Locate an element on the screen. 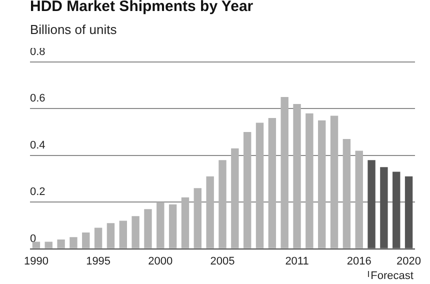  y-tick-label: 0.6 is located at coordinates (38, 98).